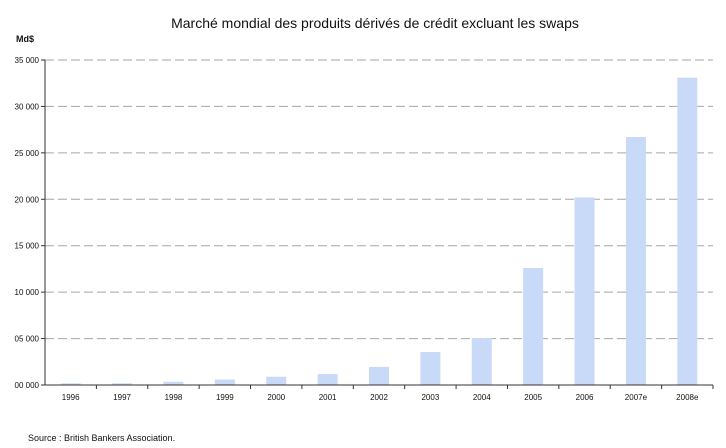 Image resolution: width=726 pixels, height=448 pixels. What do you see at coordinates (584, 291) in the screenshot?
I see `bar-2006` at bounding box center [584, 291].